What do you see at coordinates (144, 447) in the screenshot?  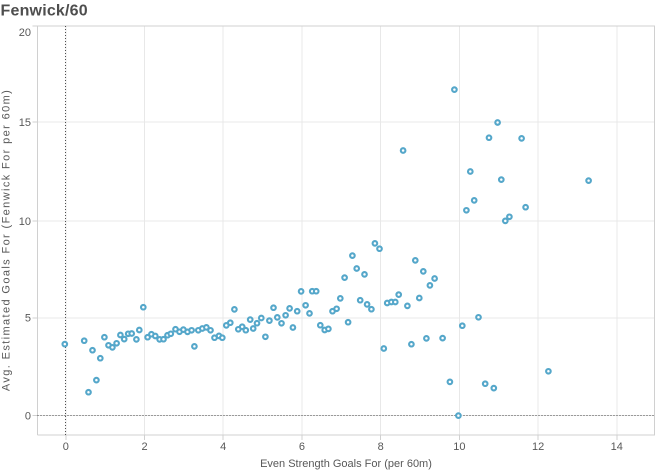 I see `svg-text: 2` at bounding box center [144, 447].